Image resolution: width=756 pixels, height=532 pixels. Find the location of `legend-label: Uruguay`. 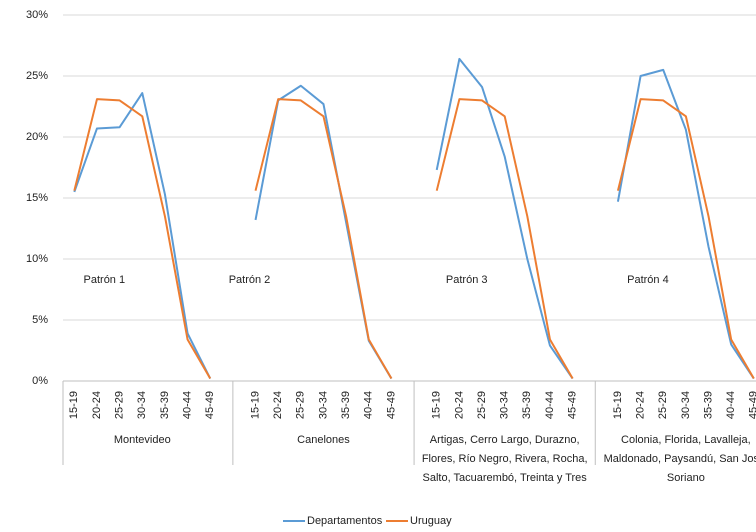

legend-label: Uruguay is located at coordinates (431, 521).